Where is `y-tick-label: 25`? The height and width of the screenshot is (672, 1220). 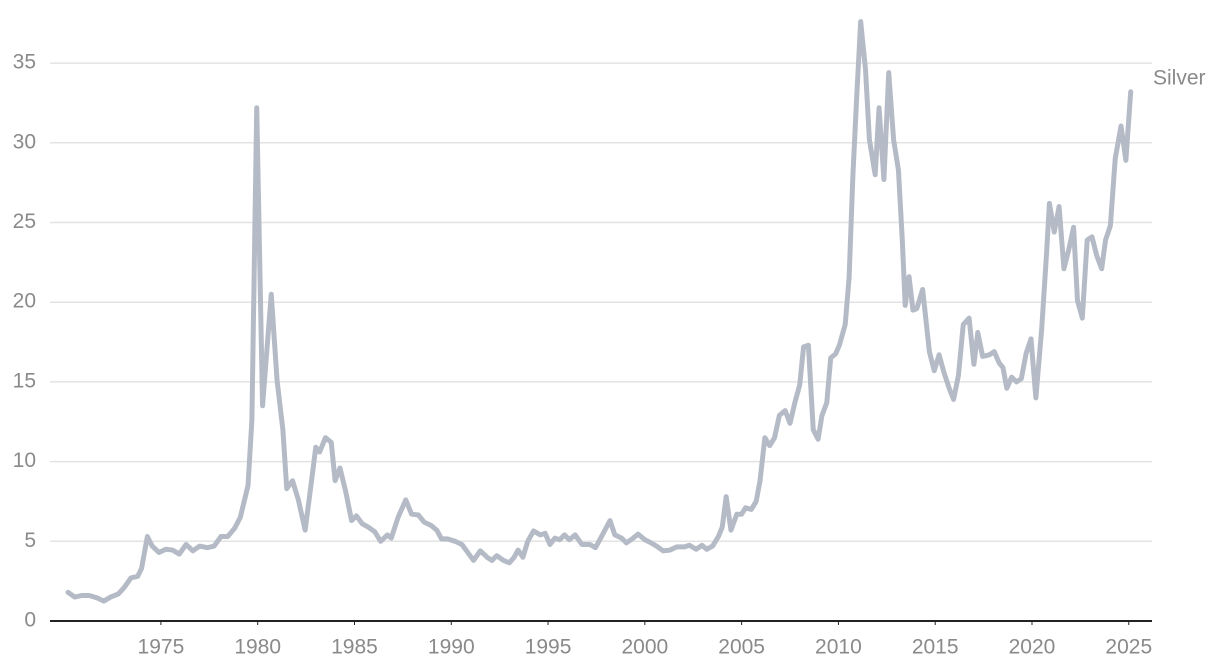
y-tick-label: 25 is located at coordinates (24, 221).